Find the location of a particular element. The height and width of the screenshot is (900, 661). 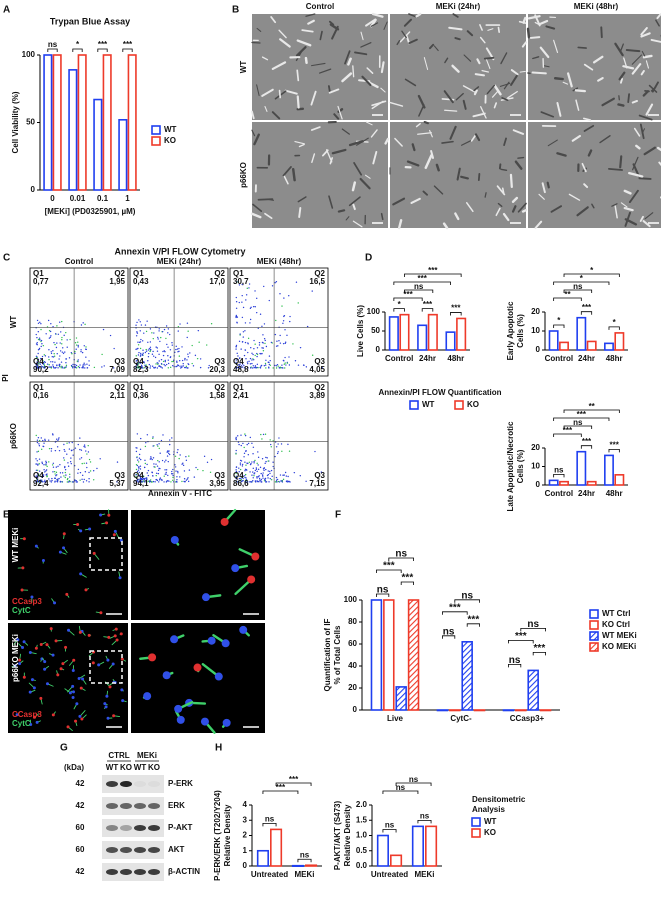

y-axis-label: P-AKT/AKT (S473) is located at coordinates (337, 835).